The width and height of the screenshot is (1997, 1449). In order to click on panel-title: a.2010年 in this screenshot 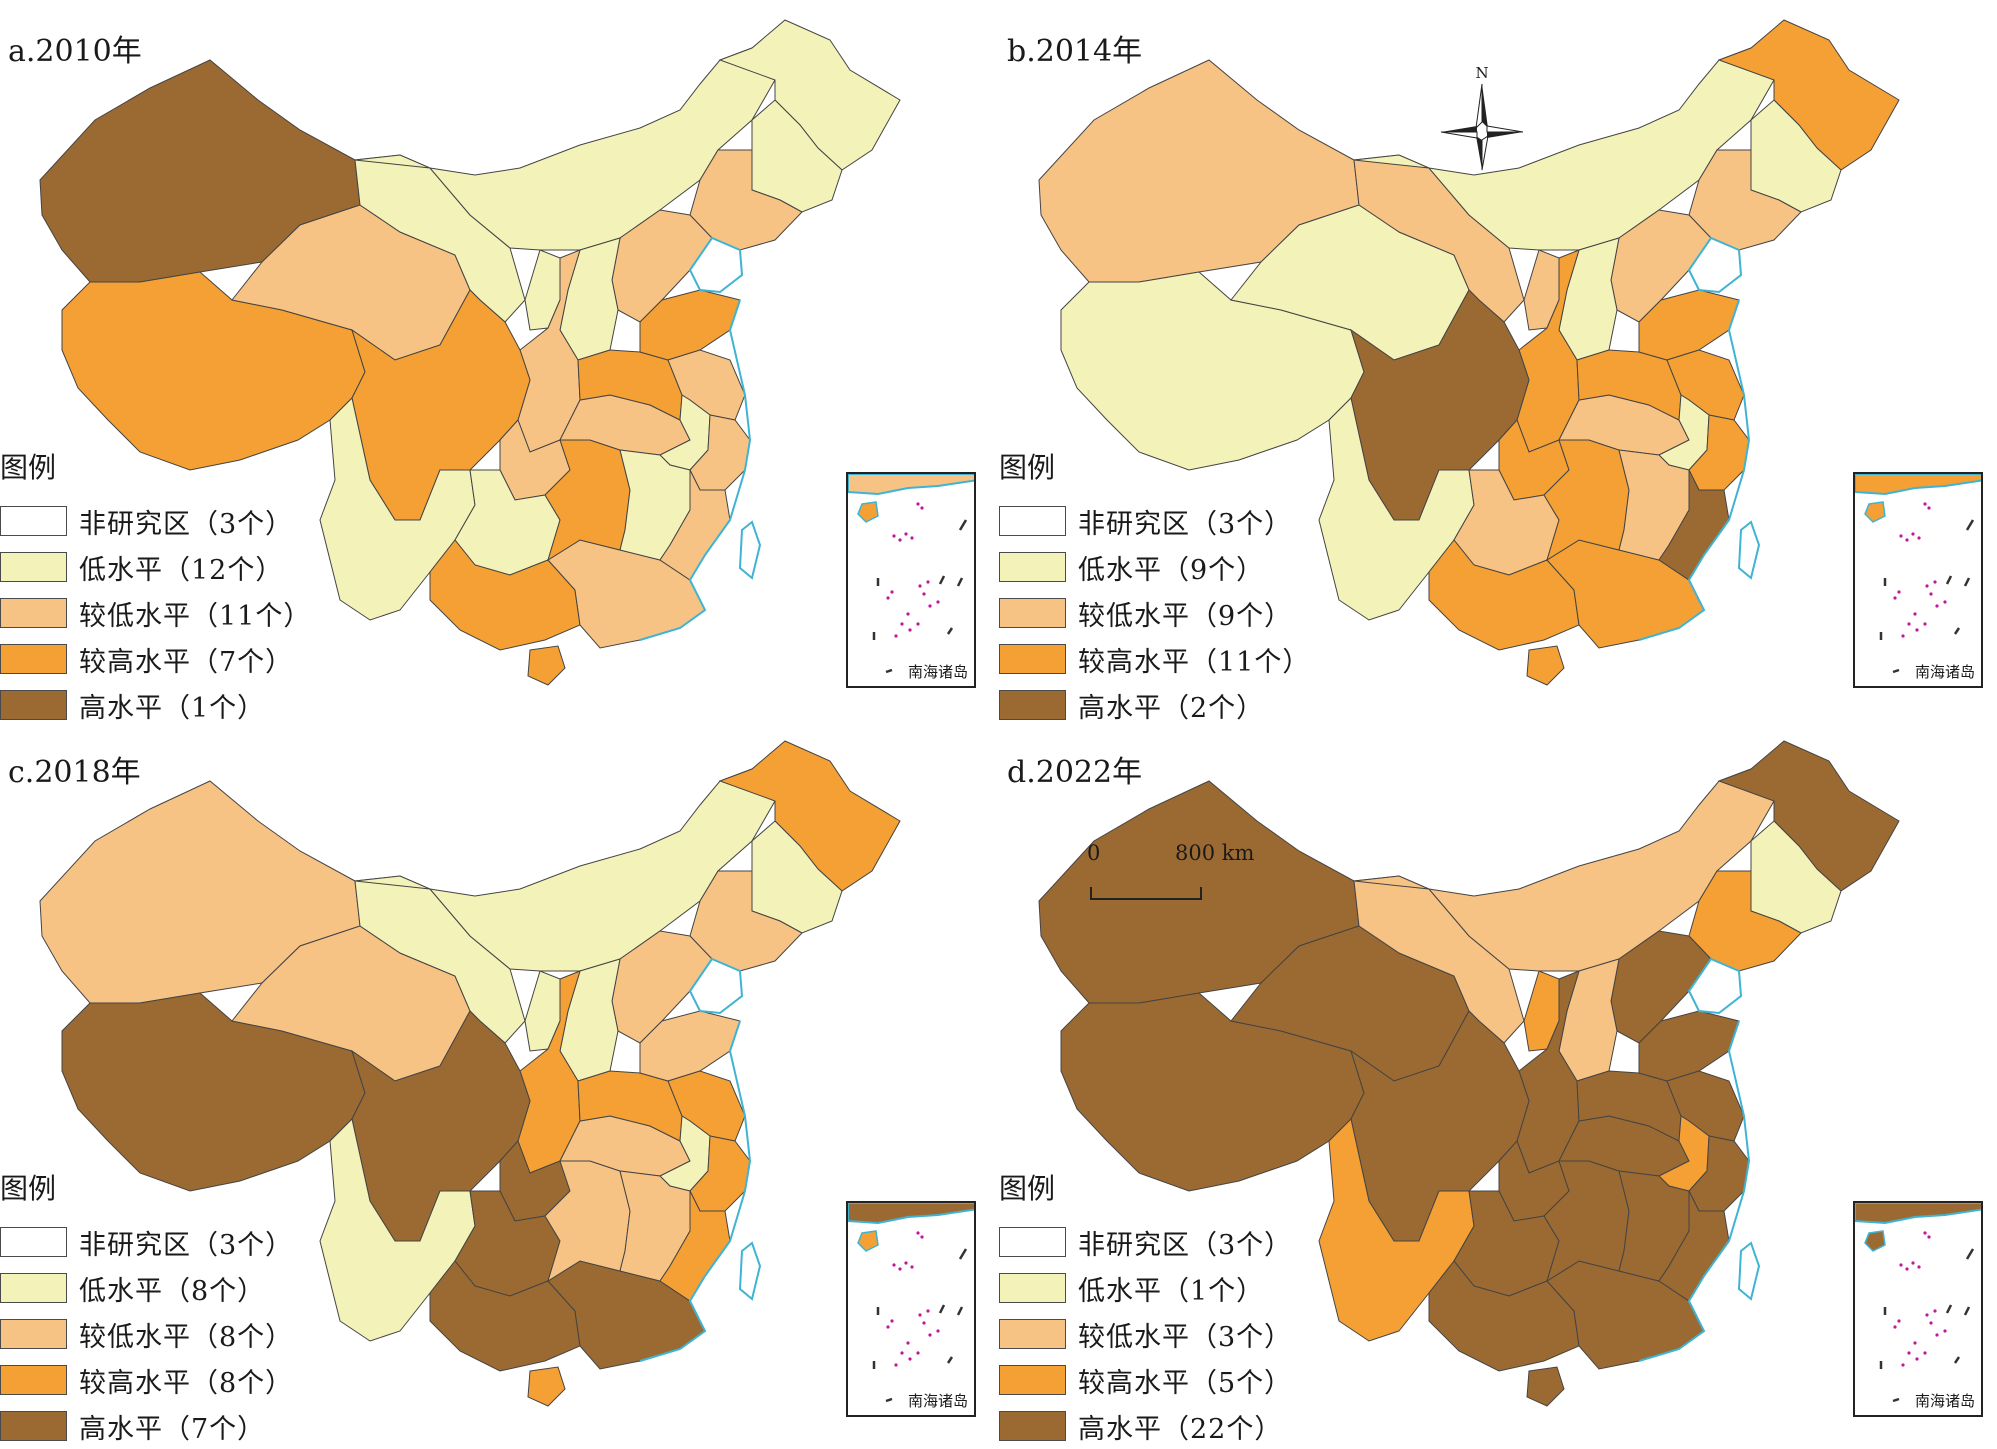, I will do `click(75, 51)`.